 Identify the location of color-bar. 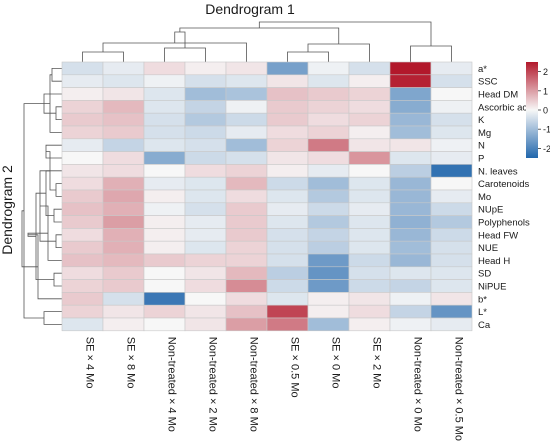
(532, 110).